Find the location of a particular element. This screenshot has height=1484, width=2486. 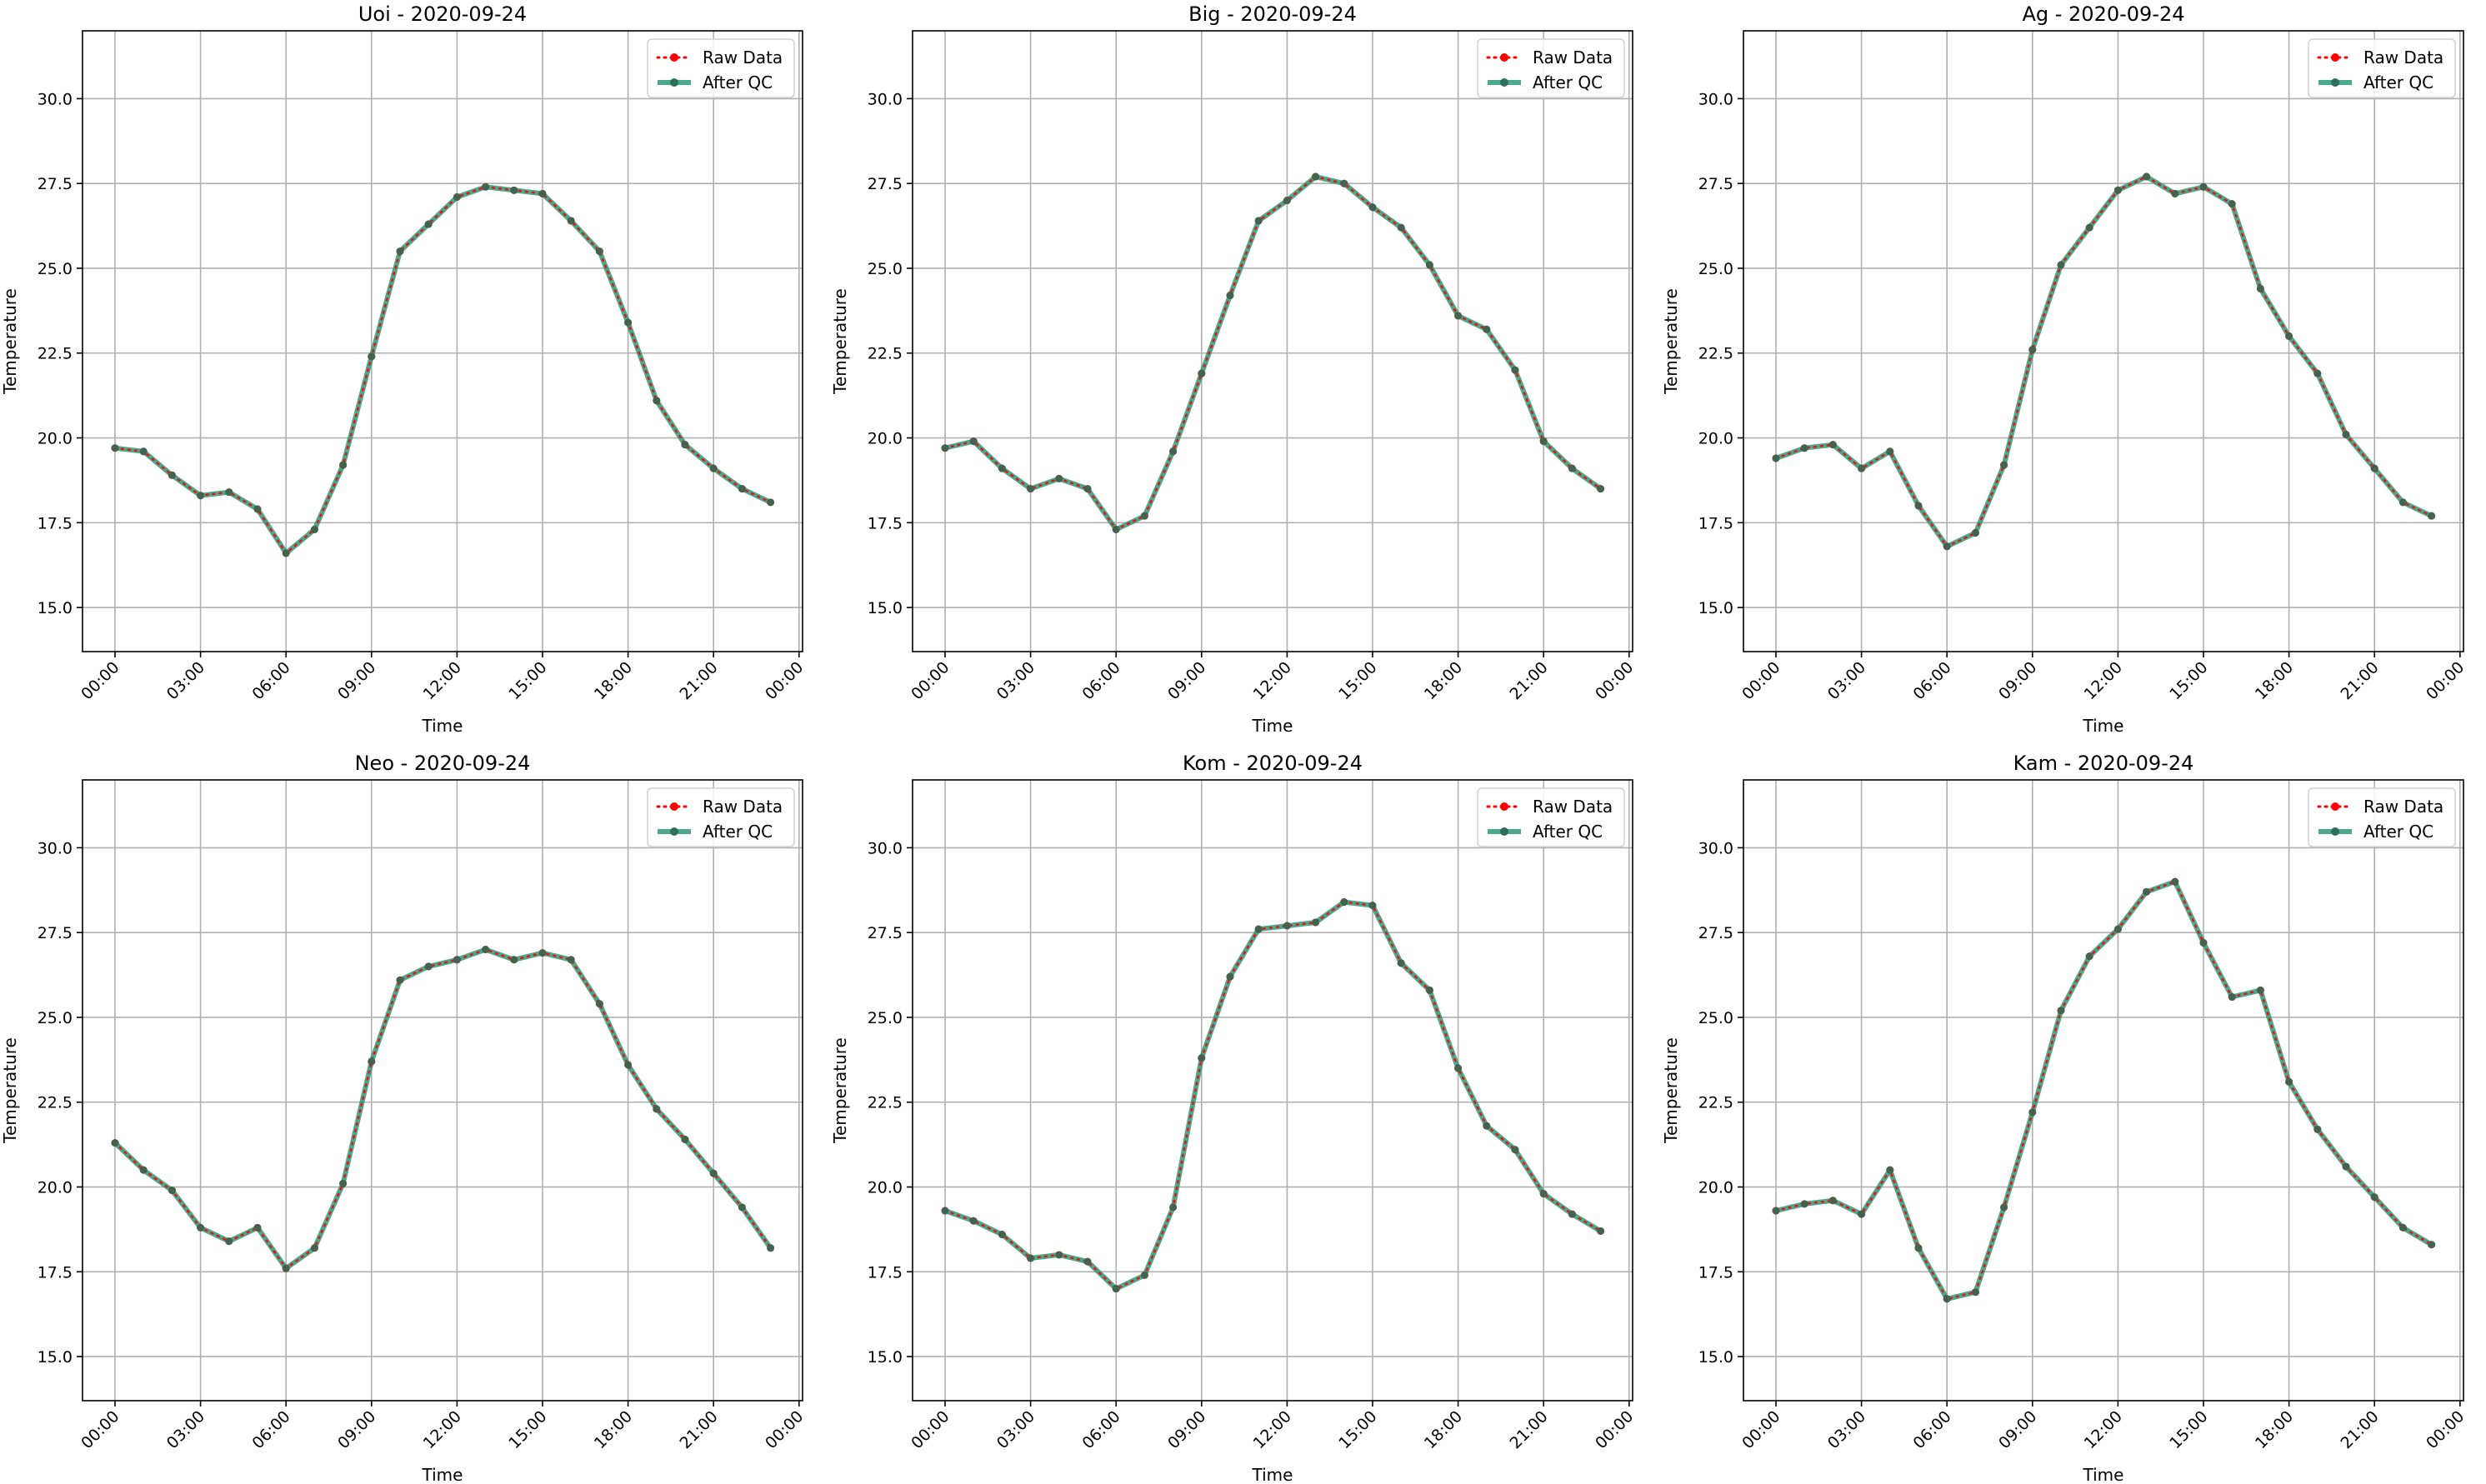

chart-title: Kom - 2020-09-24 is located at coordinates (1273, 764).